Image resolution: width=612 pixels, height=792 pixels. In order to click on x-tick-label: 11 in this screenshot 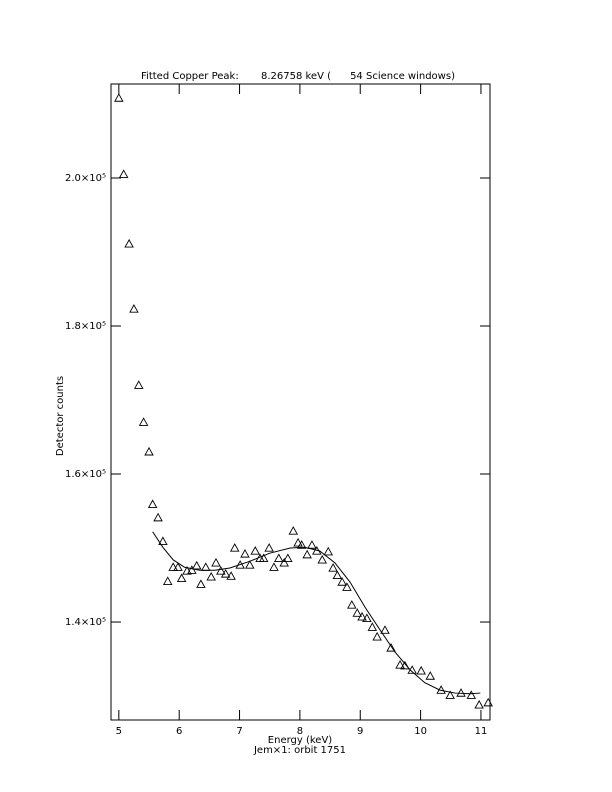, I will do `click(481, 731)`.